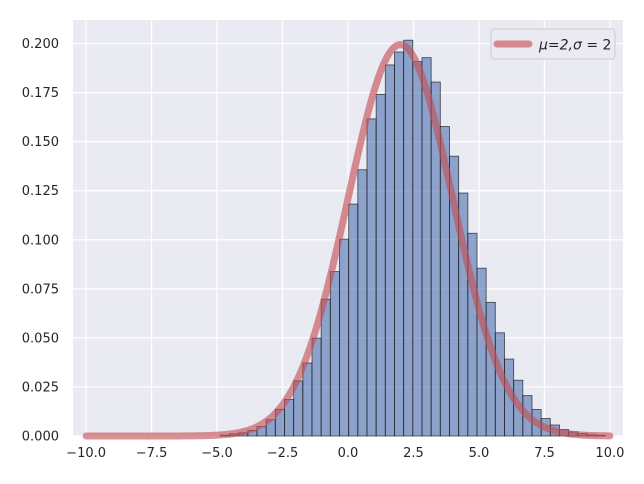 The image size is (644, 484). Describe the element at coordinates (544, 453) in the screenshot. I see `x-tick-label: 7.5` at that location.